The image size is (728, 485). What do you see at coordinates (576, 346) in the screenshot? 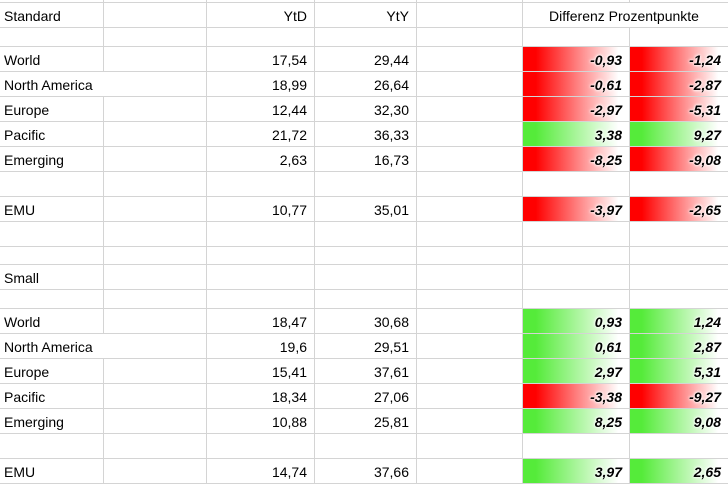
I see `cell-diff-ytd: 0,61` at bounding box center [576, 346].